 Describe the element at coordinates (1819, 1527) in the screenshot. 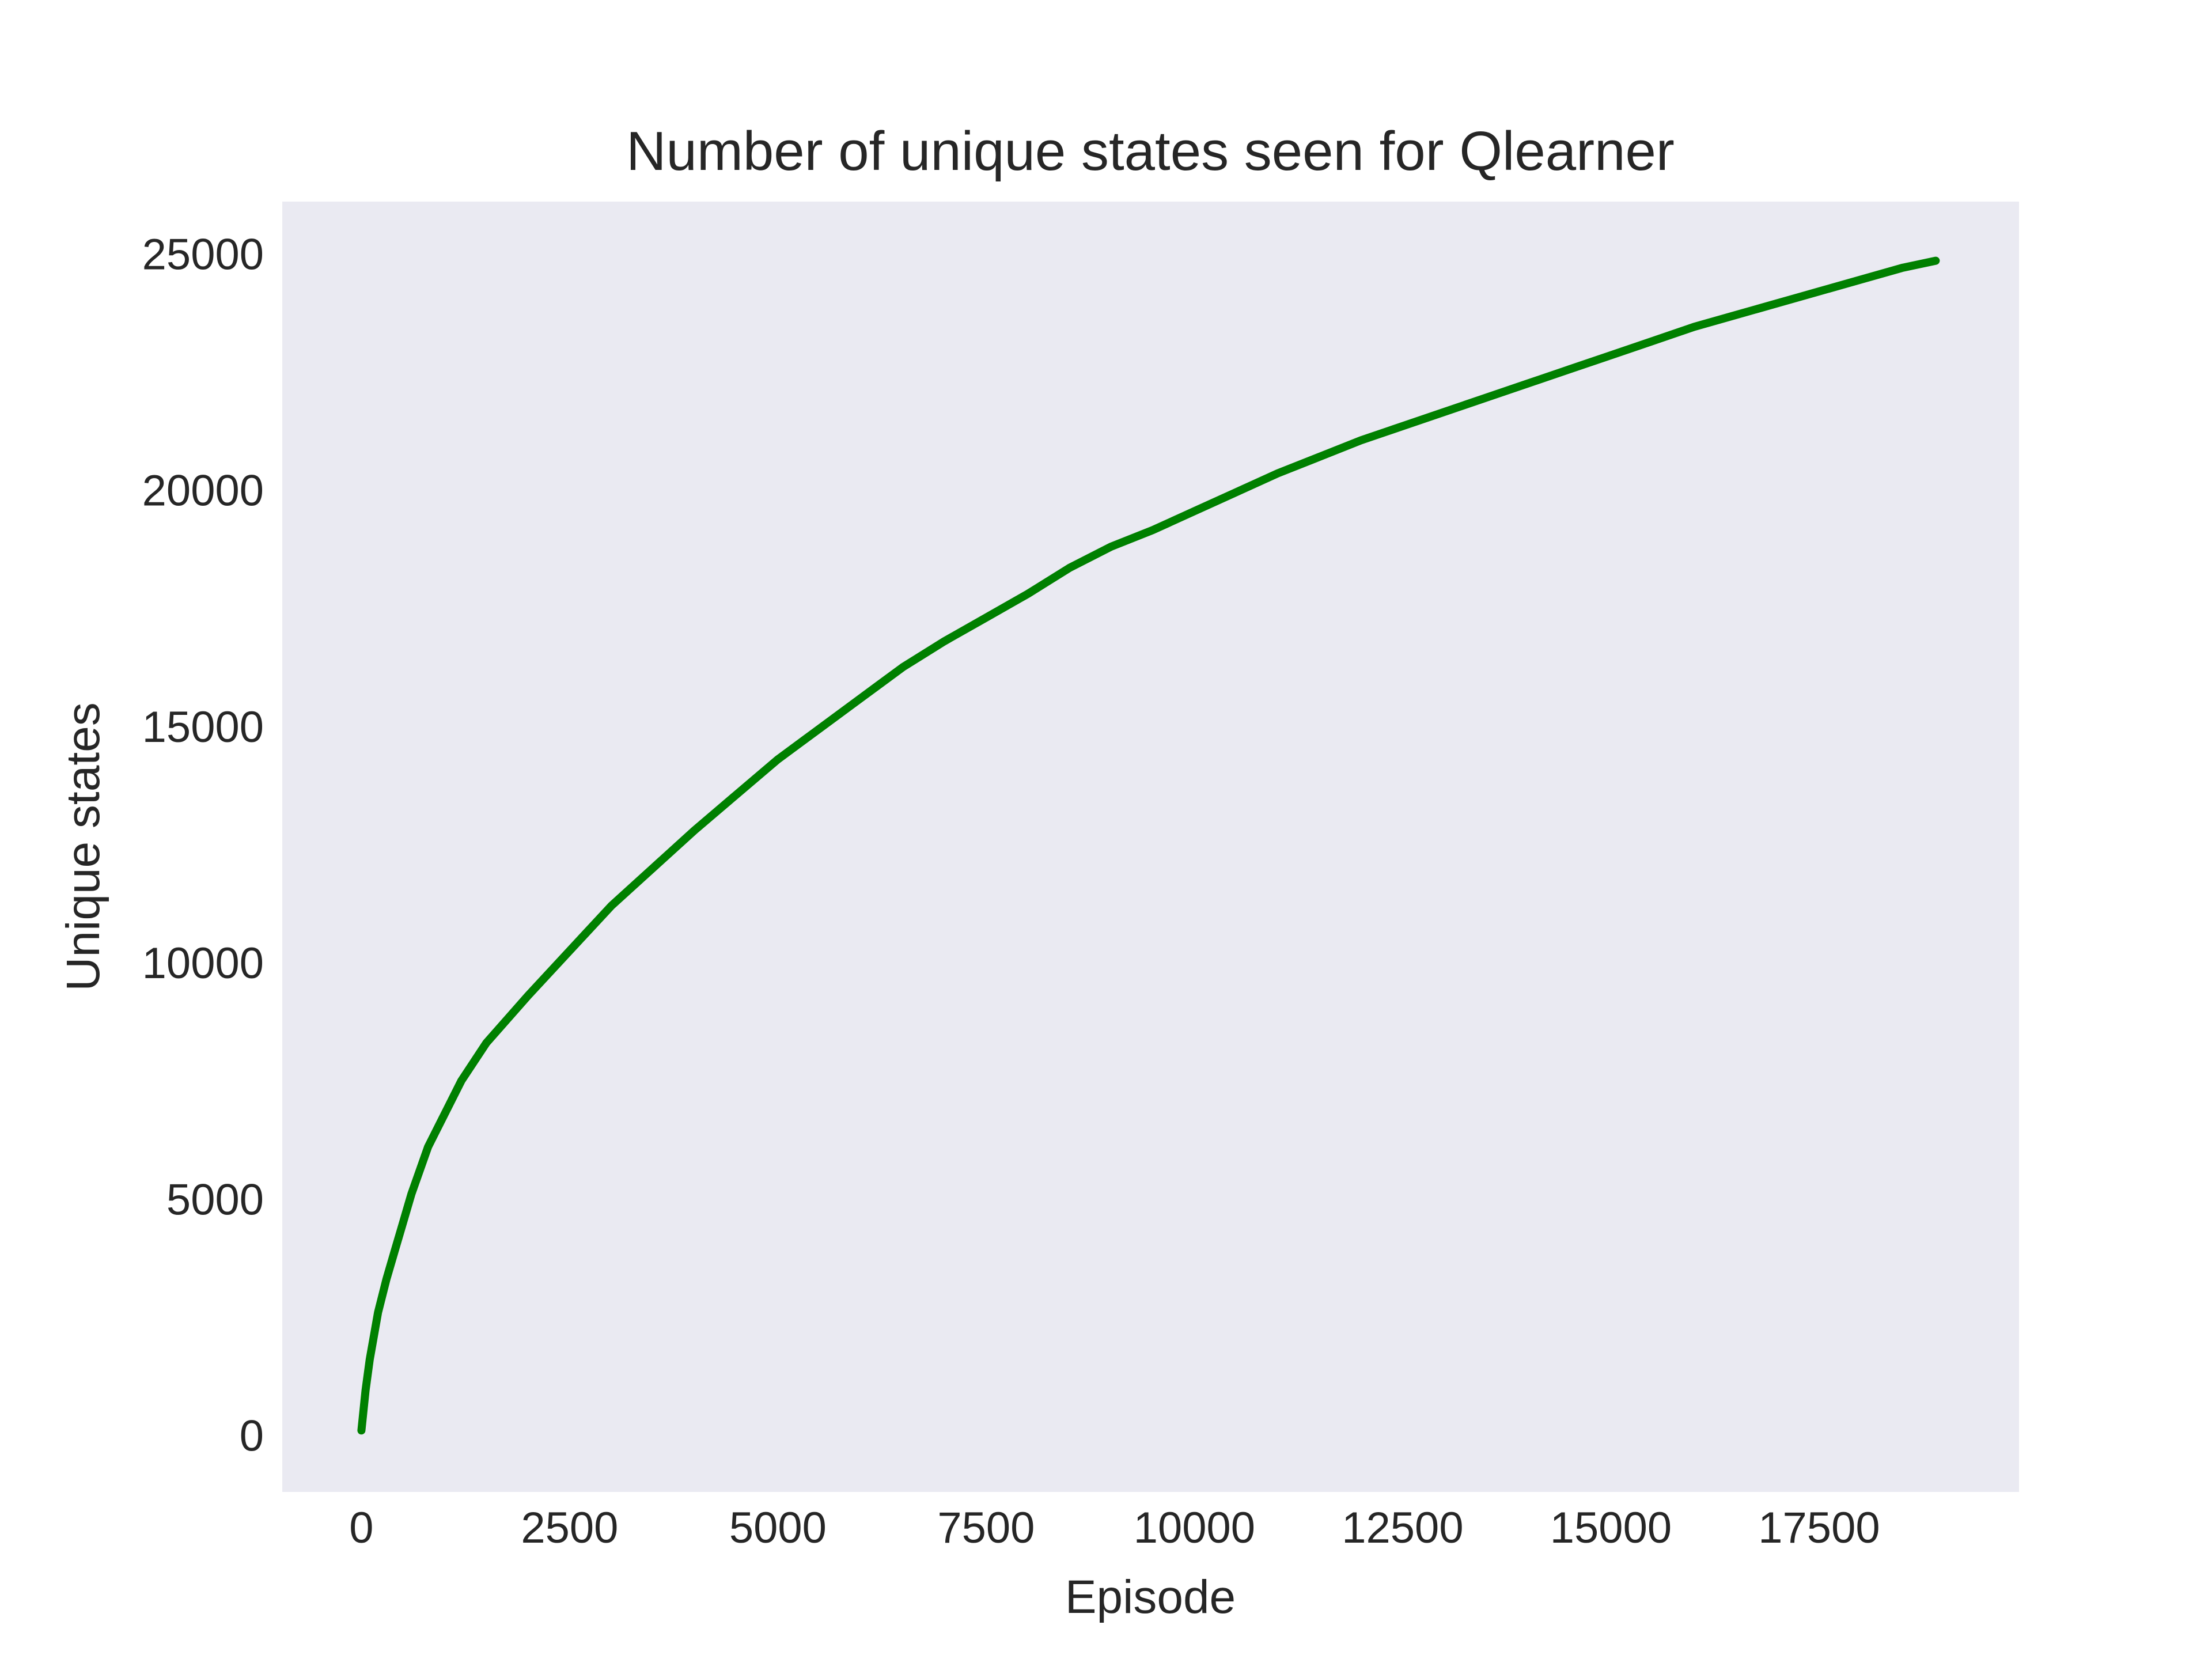

I see `x-tick-label: 17500` at that location.